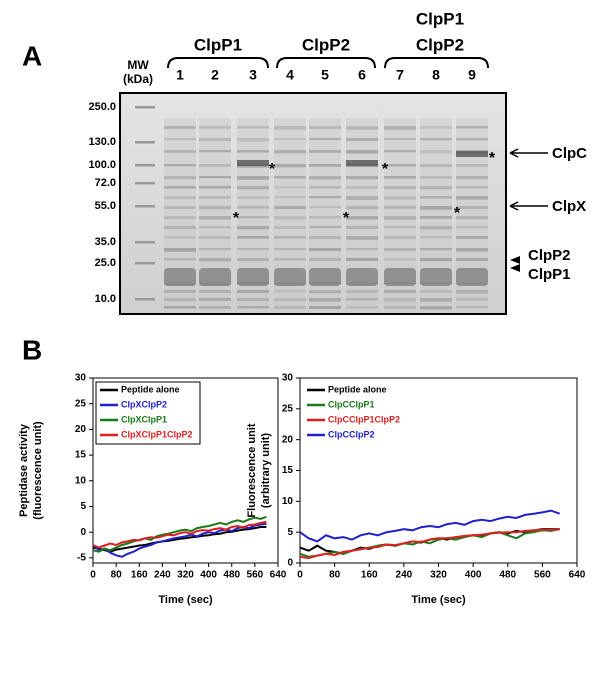  What do you see at coordinates (328, 63) in the screenshot?
I see `group-brackets` at bounding box center [328, 63].